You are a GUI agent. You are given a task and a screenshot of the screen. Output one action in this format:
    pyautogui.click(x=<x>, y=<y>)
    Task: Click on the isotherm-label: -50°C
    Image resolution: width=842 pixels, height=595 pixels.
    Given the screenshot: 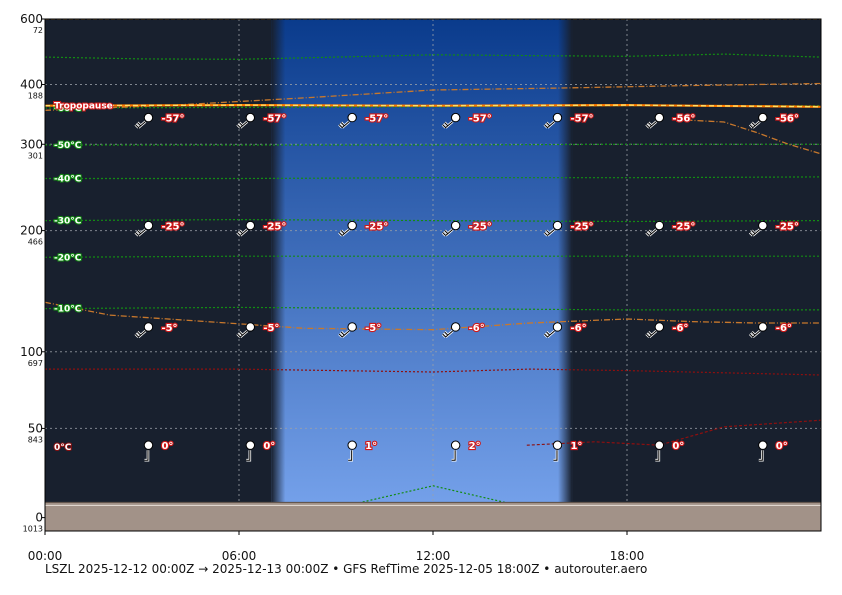 What is the action you would take?
    pyautogui.click(x=68, y=146)
    